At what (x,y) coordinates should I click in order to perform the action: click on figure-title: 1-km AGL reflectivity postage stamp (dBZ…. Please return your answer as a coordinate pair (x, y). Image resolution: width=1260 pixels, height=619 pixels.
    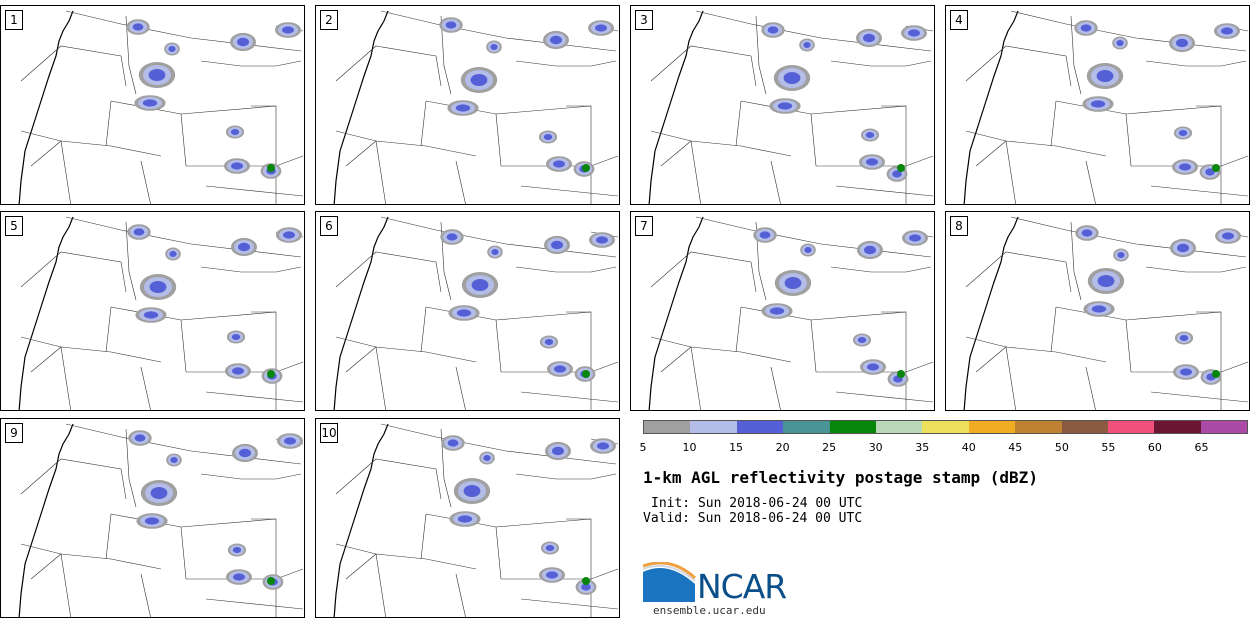
    Looking at the image, I should click on (840, 477).